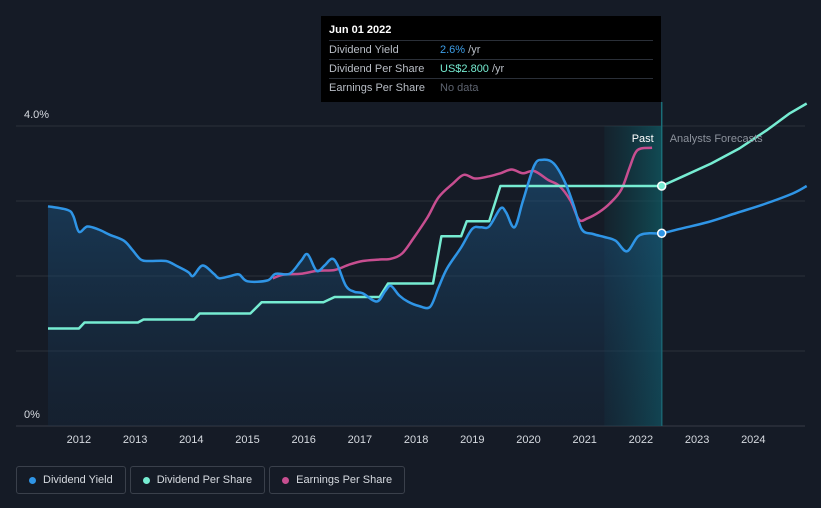  What do you see at coordinates (247, 440) in the screenshot?
I see `x-tick-label: 2015` at bounding box center [247, 440].